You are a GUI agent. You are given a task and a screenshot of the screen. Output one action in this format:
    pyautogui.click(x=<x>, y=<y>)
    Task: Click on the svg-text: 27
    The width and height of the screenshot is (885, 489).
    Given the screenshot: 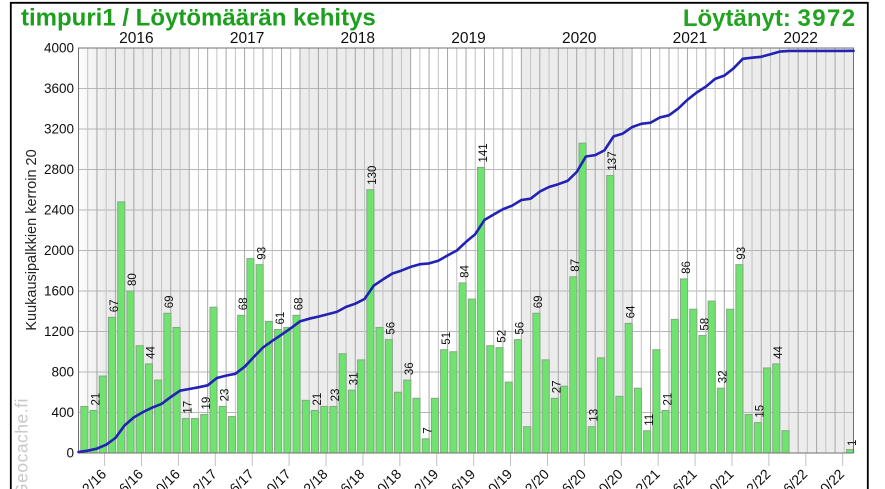 What is the action you would take?
    pyautogui.click(x=558, y=387)
    